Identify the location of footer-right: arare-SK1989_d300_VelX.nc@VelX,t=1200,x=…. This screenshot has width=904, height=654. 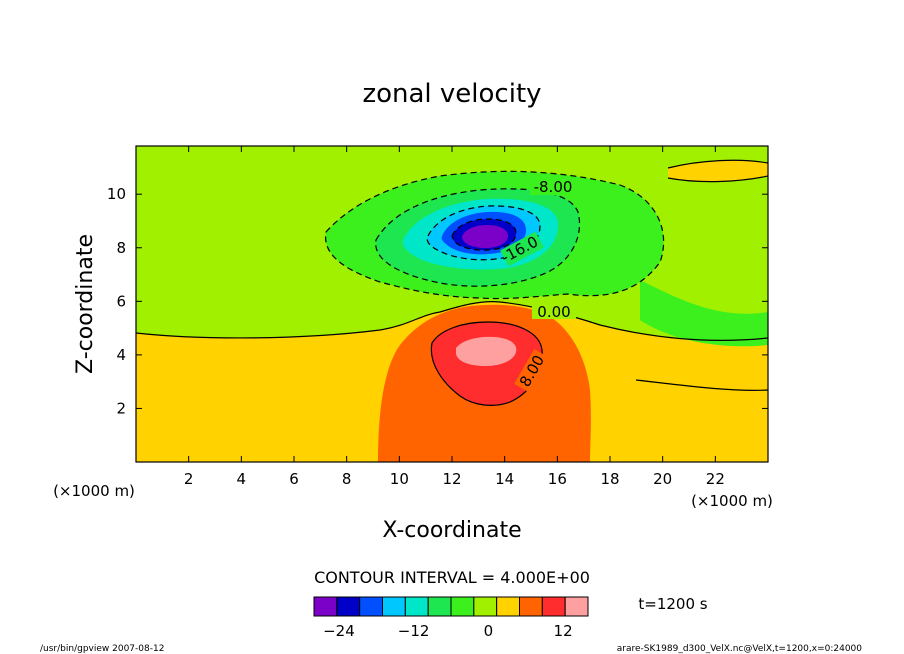
(739, 649).